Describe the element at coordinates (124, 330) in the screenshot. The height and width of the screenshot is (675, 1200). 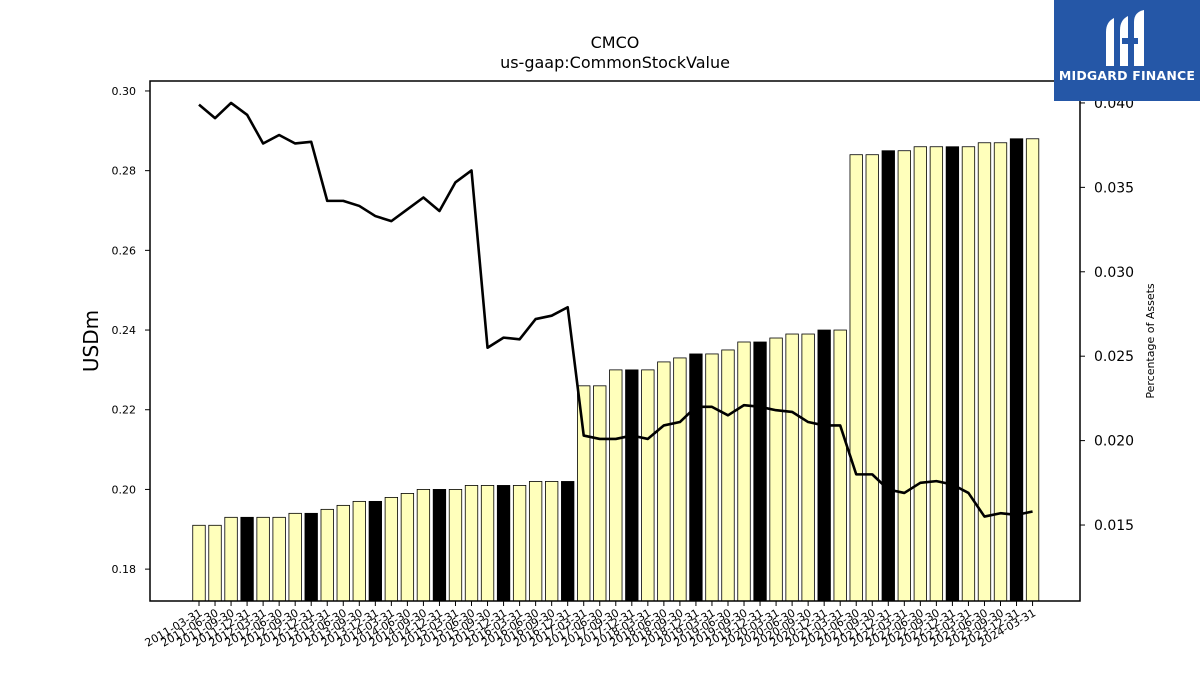
I see `y-tick-label: 0.24` at that location.